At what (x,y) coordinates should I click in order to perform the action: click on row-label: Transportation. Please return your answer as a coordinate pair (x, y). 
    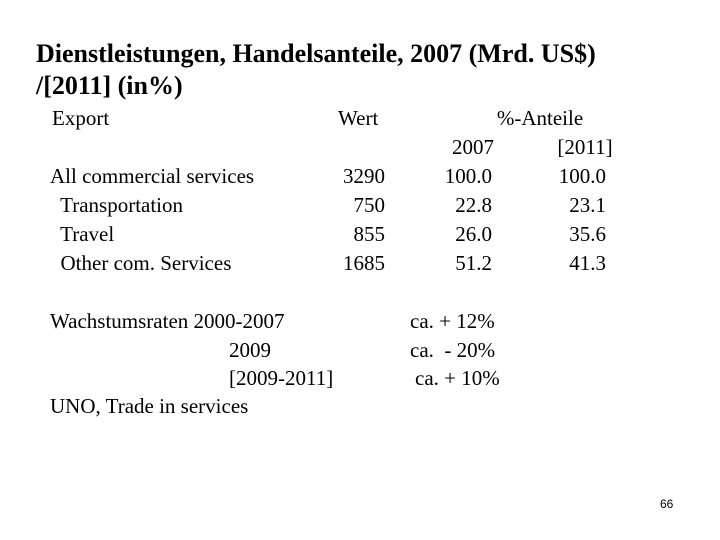
    Looking at the image, I should click on (117, 205).